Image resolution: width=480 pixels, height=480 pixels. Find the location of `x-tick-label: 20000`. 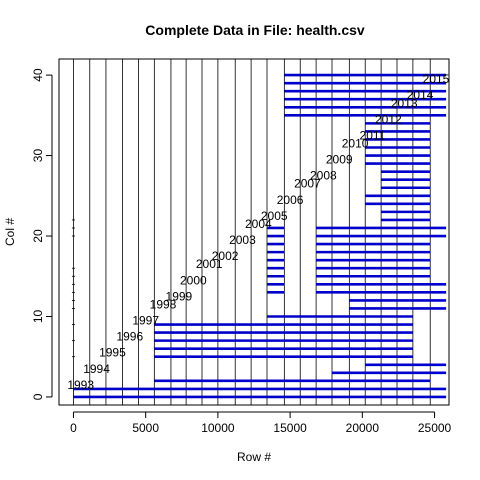

x-tick-label: 20000 is located at coordinates (363, 428).